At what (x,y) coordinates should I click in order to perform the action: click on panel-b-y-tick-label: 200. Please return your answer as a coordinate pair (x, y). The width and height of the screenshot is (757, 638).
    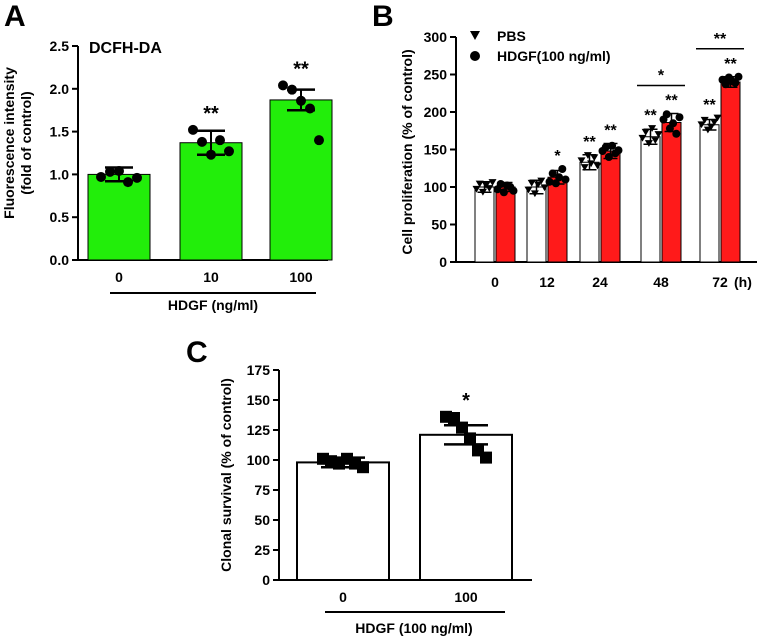
    Looking at the image, I should click on (436, 112).